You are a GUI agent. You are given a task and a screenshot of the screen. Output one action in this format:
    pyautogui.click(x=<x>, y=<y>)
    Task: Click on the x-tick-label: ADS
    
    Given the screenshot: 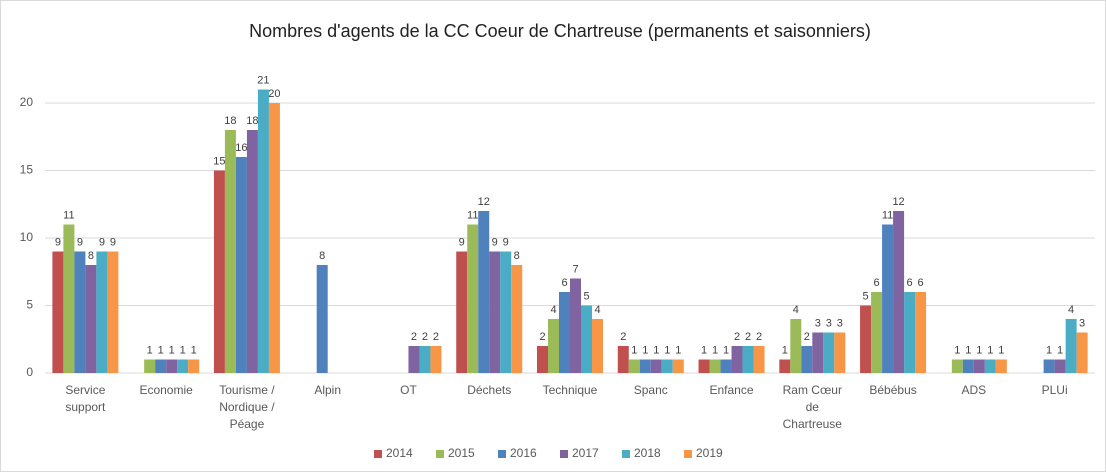 What is the action you would take?
    pyautogui.click(x=974, y=390)
    